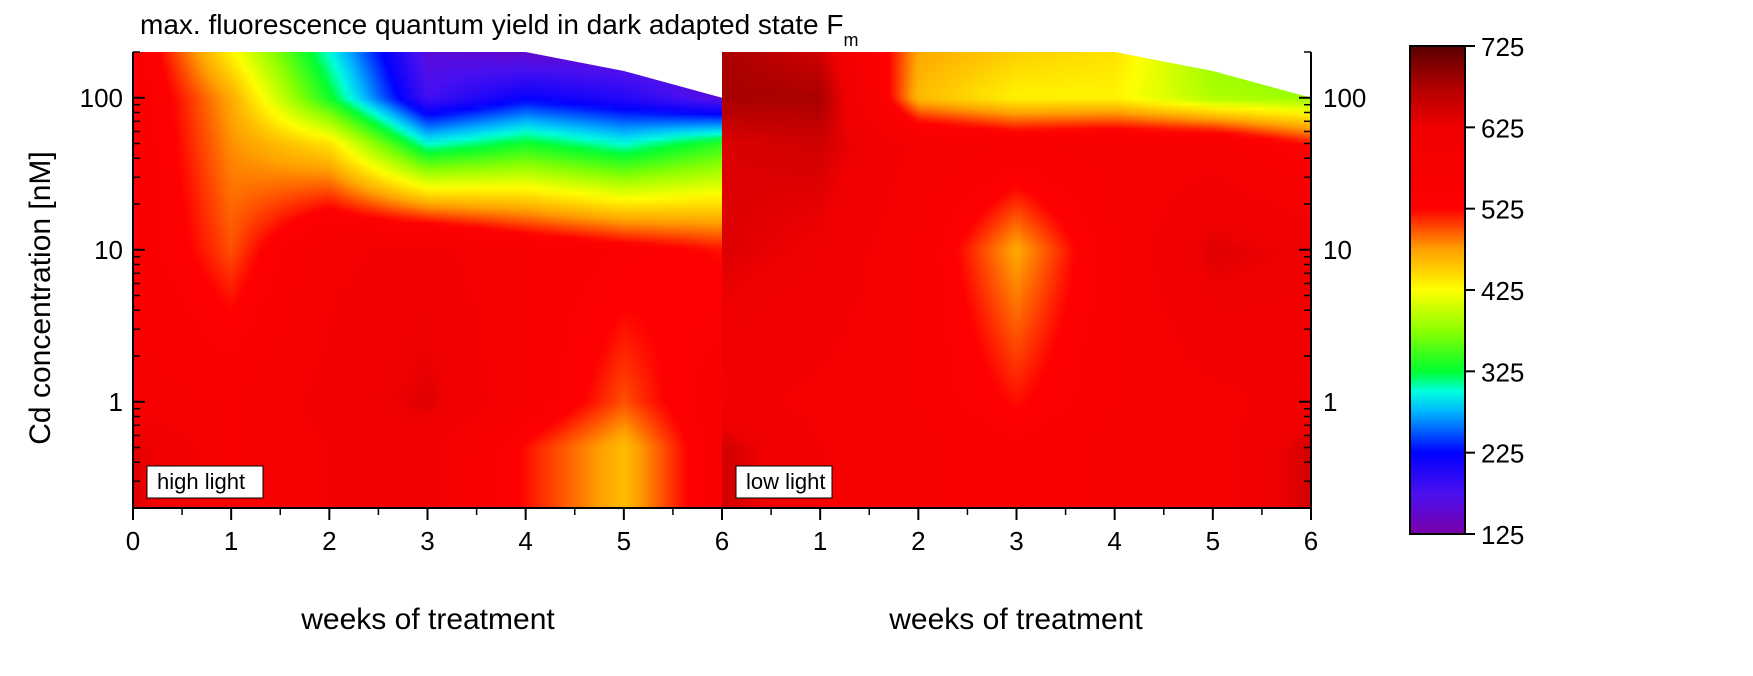 This screenshot has height=676, width=1753. I want to click on x-tick-label: 0, so click(133, 541).